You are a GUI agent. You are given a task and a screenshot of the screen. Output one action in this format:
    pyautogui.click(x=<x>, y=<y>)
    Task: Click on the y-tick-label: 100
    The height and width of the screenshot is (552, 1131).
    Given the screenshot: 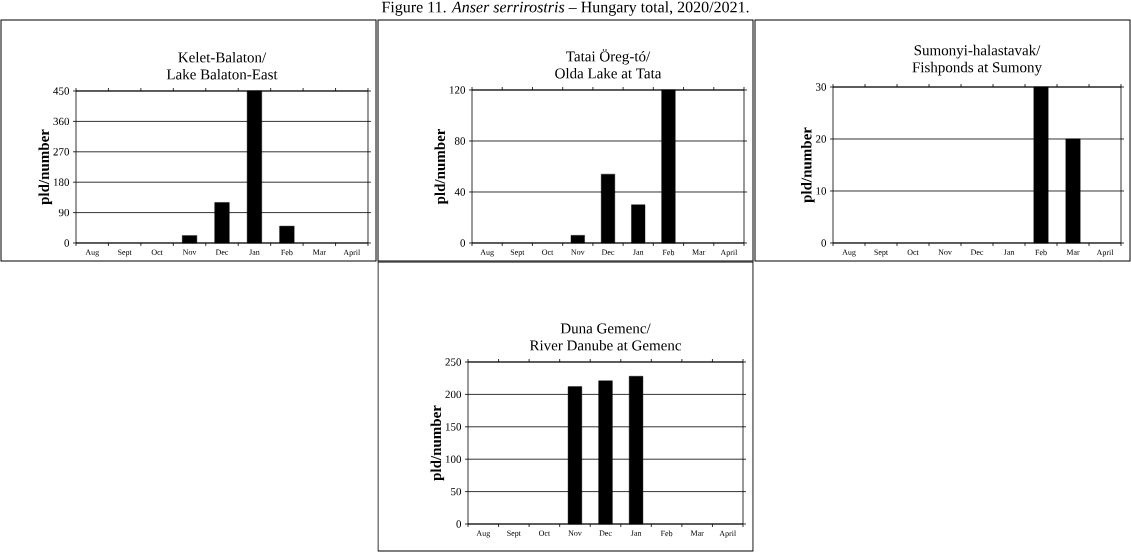 What is the action you would take?
    pyautogui.click(x=453, y=459)
    